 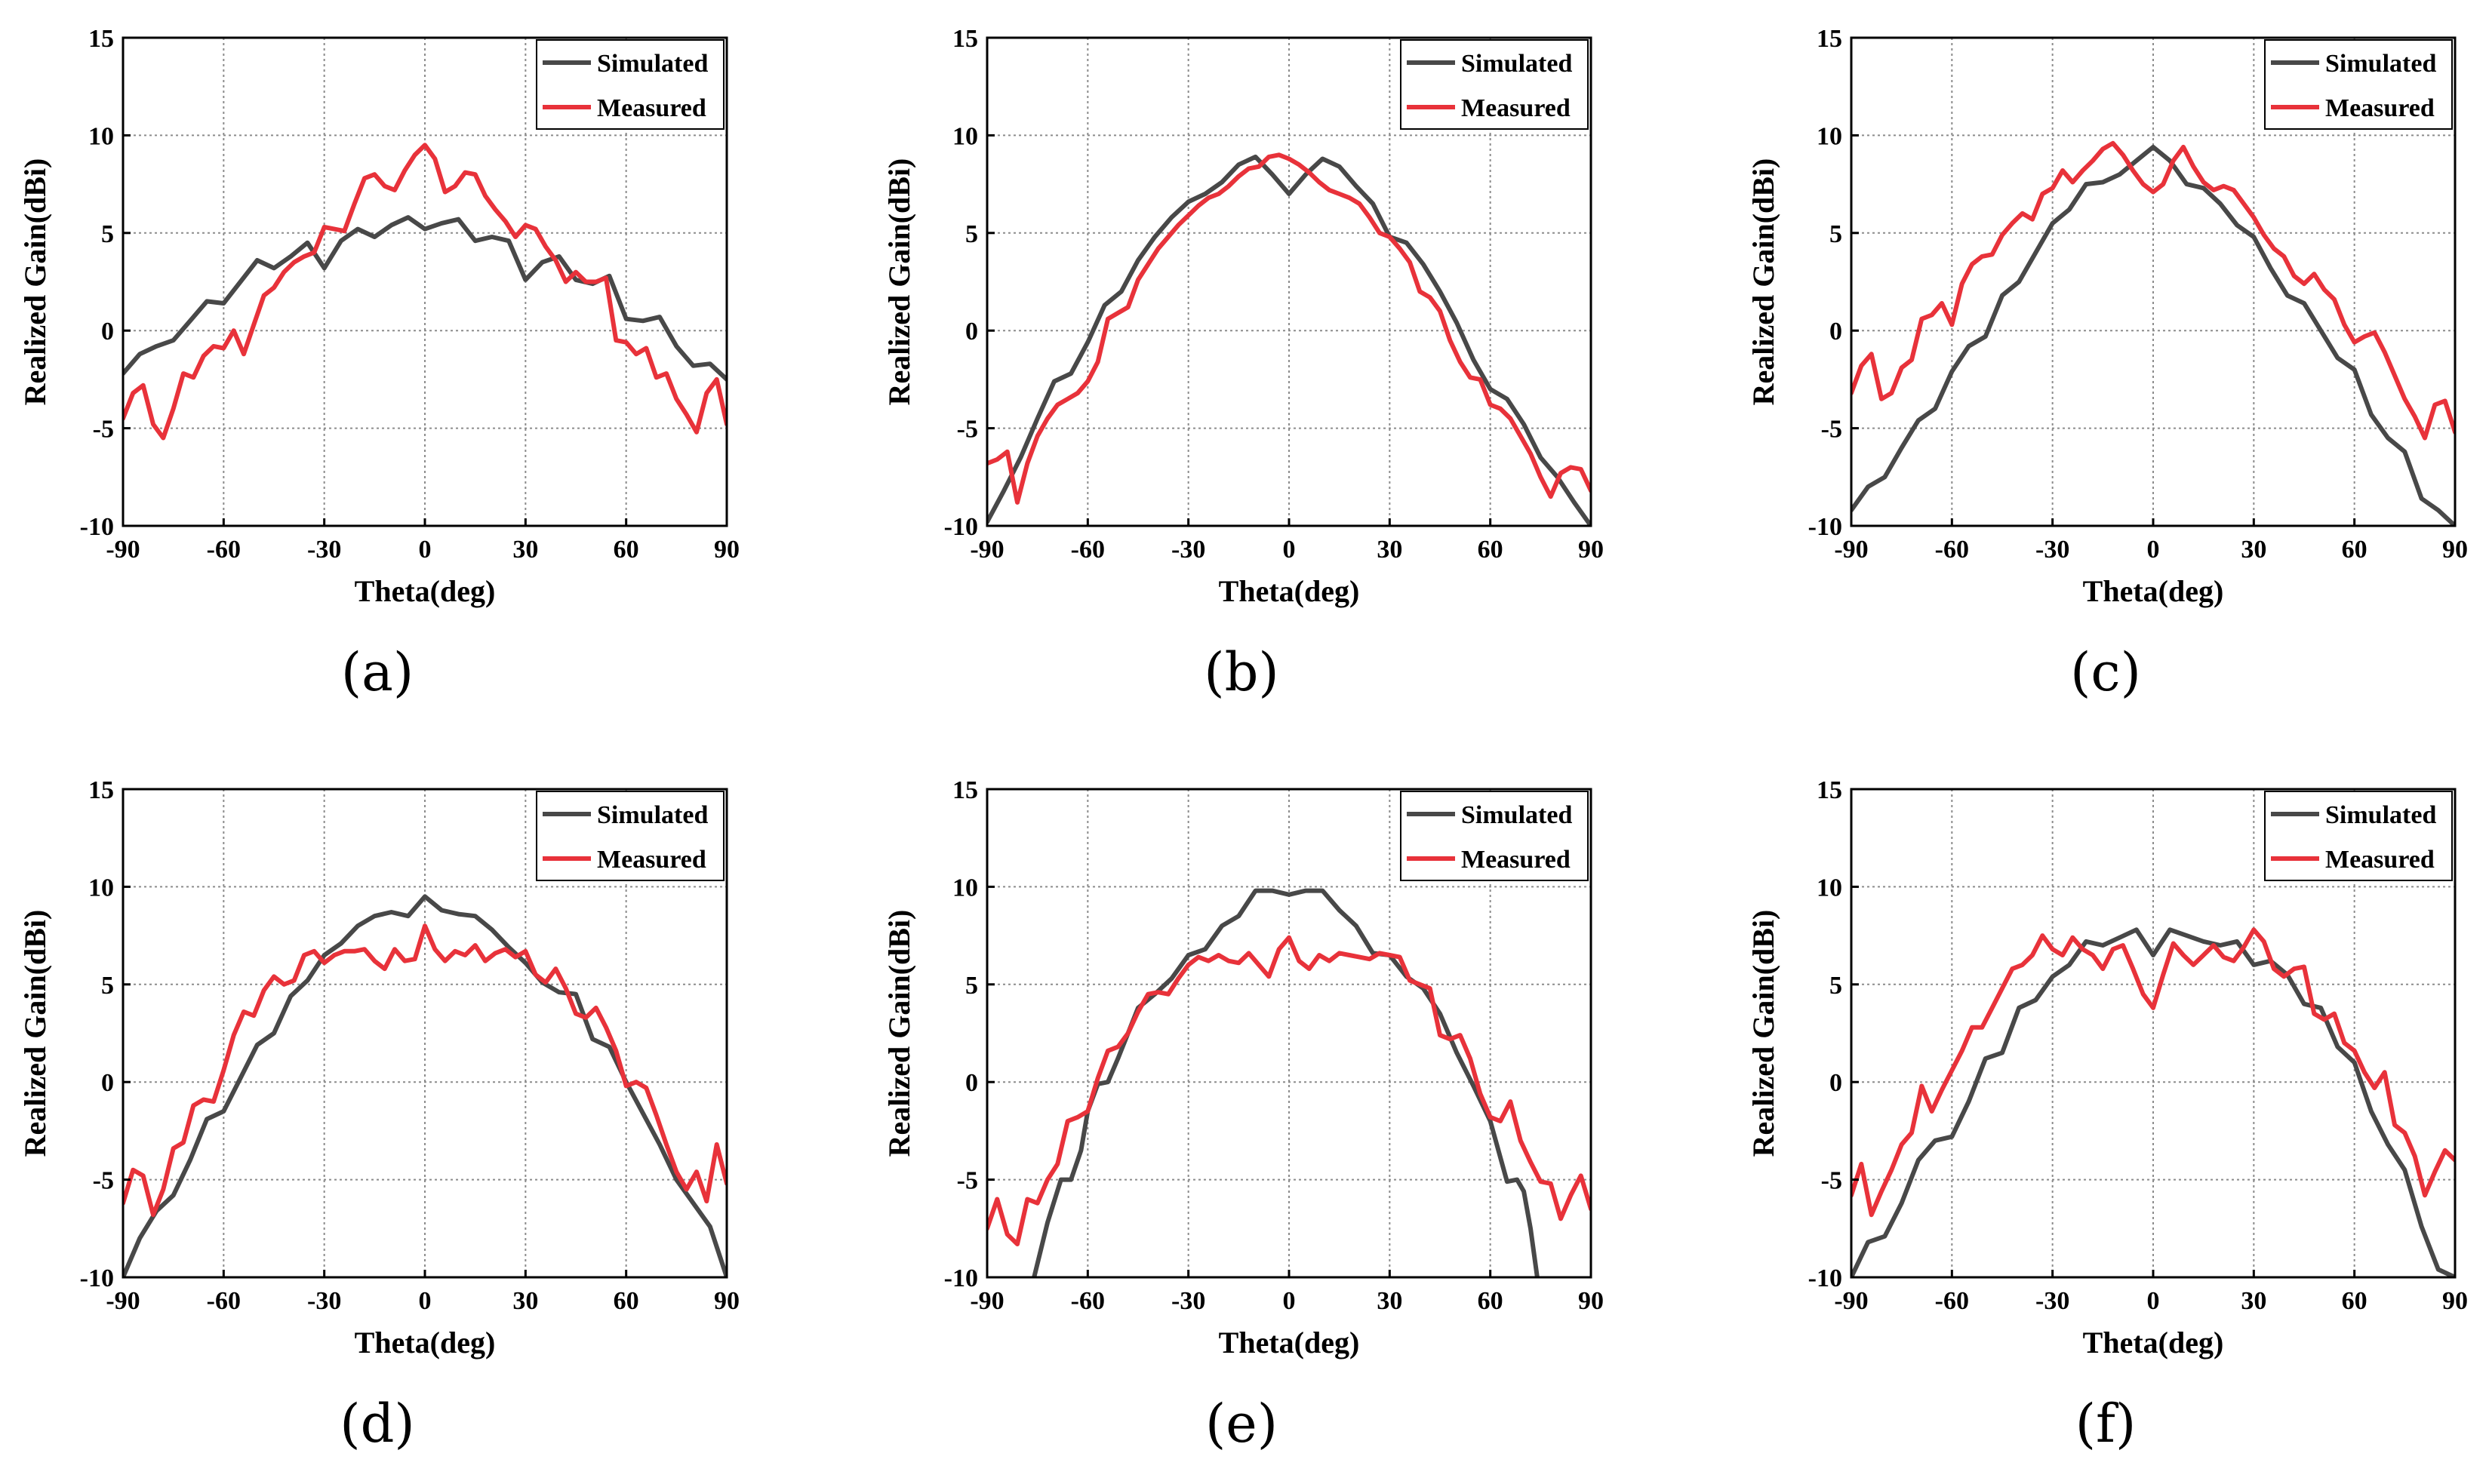 I want to click on caption-d: (d), so click(x=377, y=1424).